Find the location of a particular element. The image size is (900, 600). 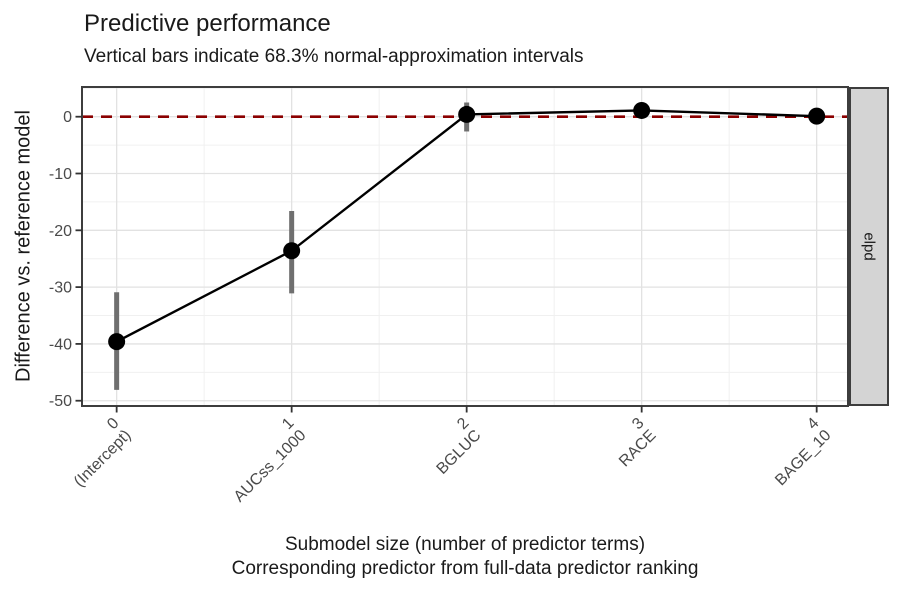

y-tick-label: -50 is located at coordinates (60, 401).